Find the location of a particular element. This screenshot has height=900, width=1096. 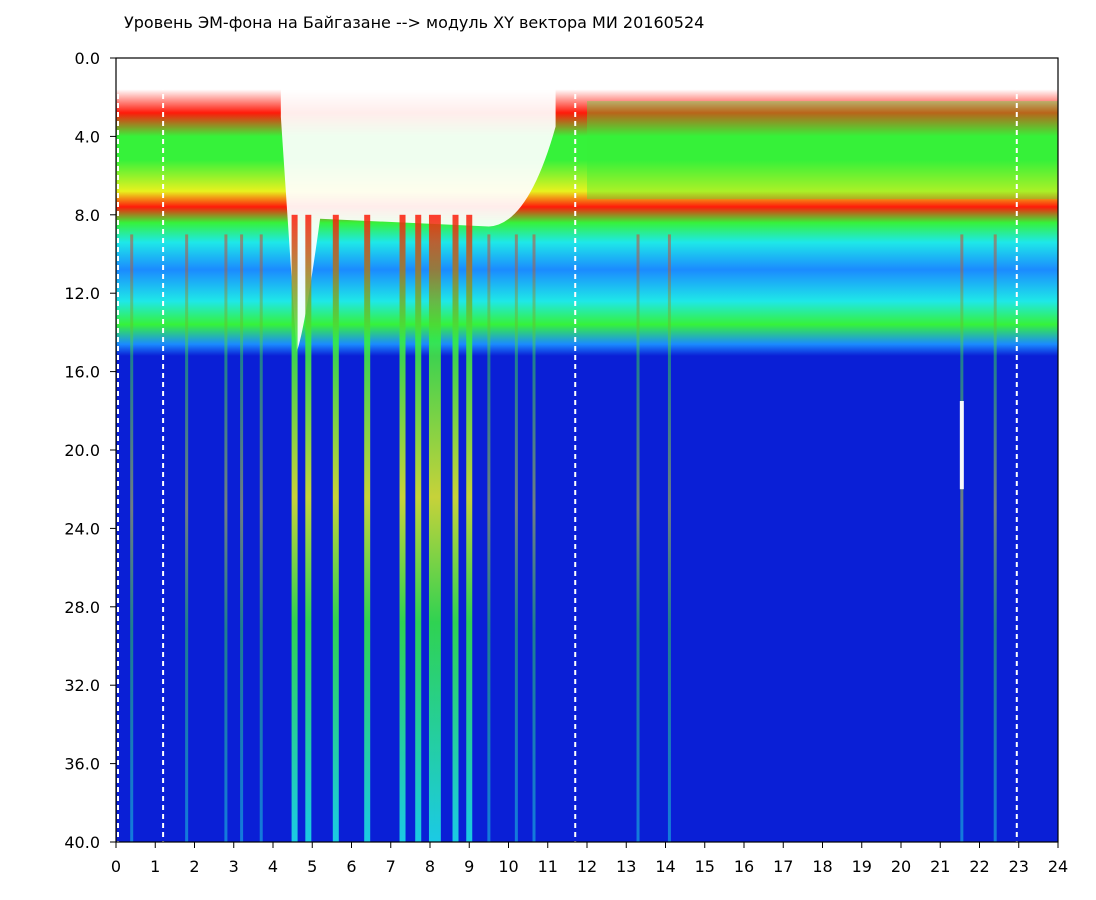

x-tick-label: 11 is located at coordinates (548, 866).